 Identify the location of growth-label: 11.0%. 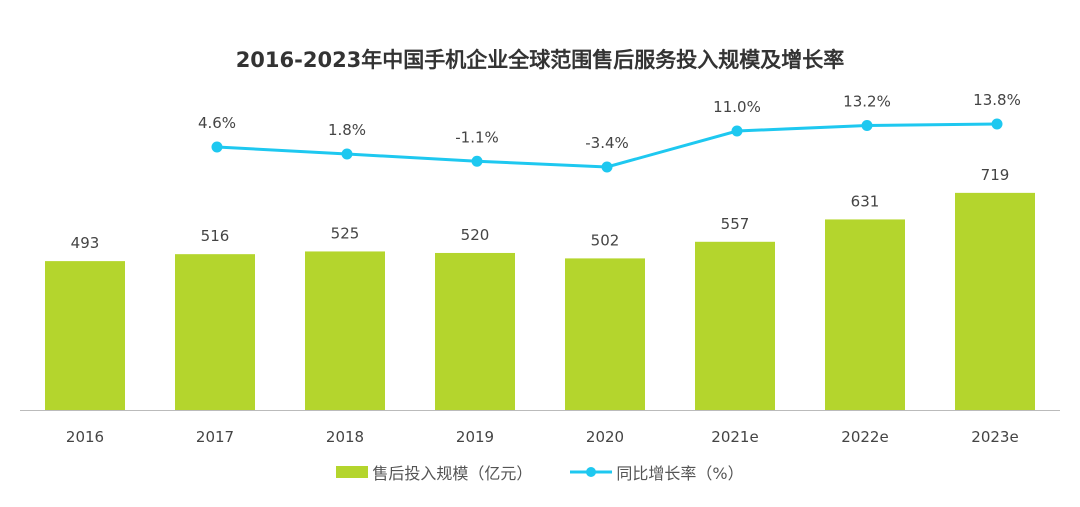
(737, 107).